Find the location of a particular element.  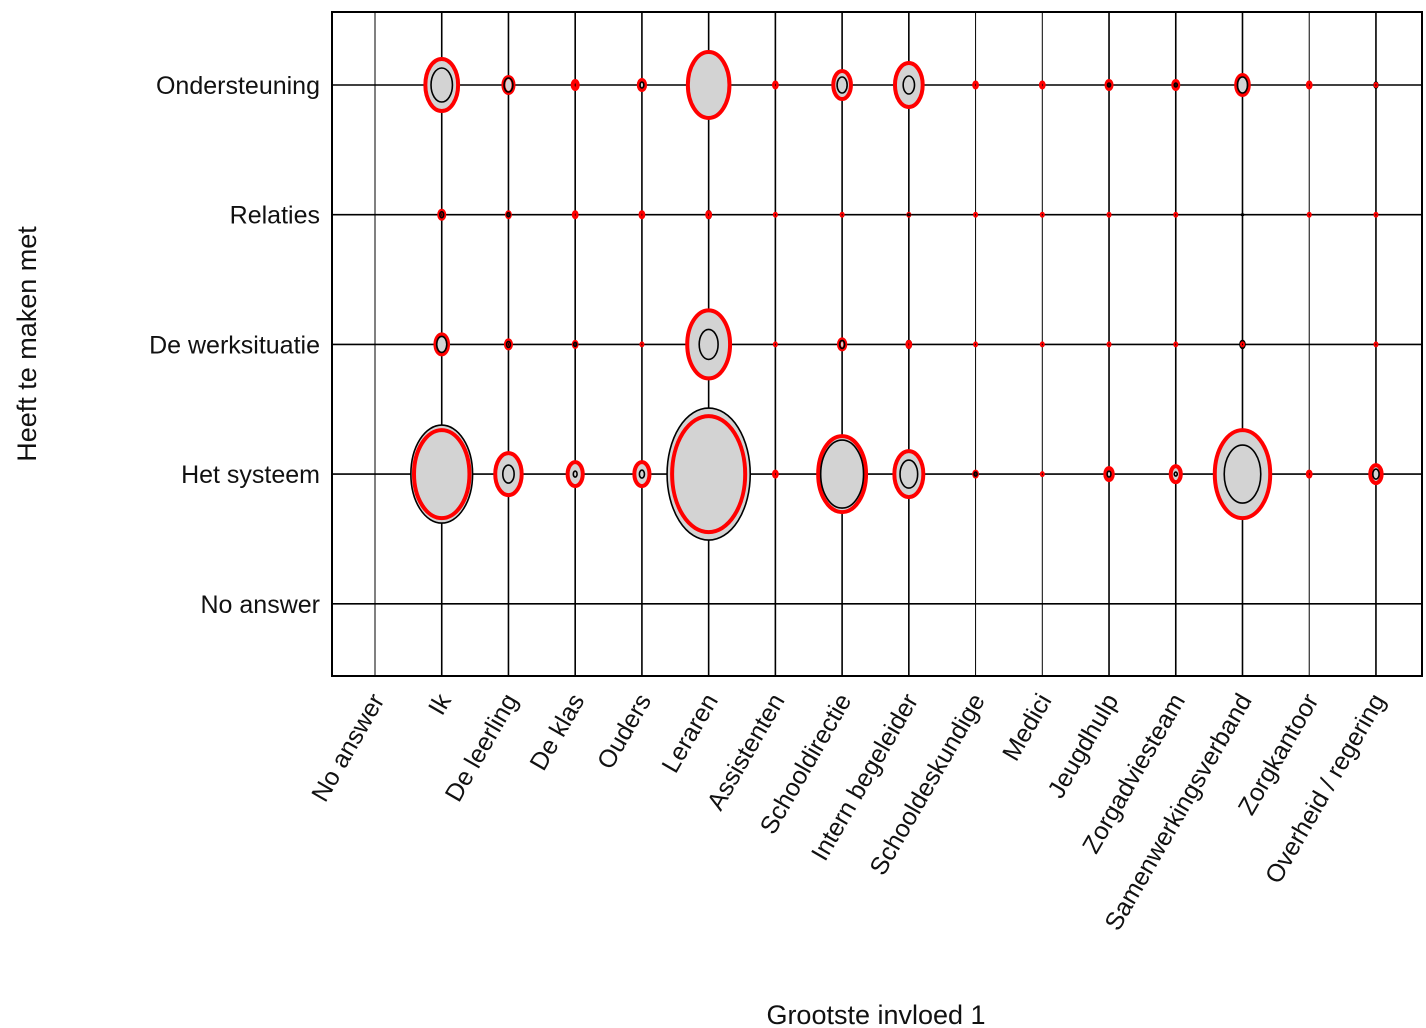

x-tick-label-no-answer: No answer is located at coordinates (348, 747).